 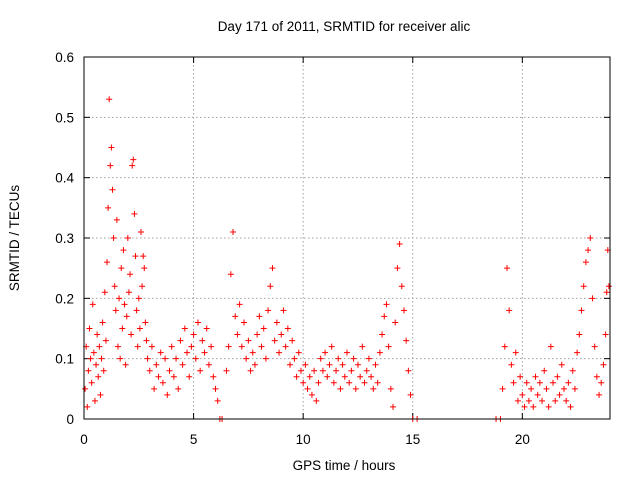 What do you see at coordinates (194, 439) in the screenshot?
I see `x-tick-label: 5` at bounding box center [194, 439].